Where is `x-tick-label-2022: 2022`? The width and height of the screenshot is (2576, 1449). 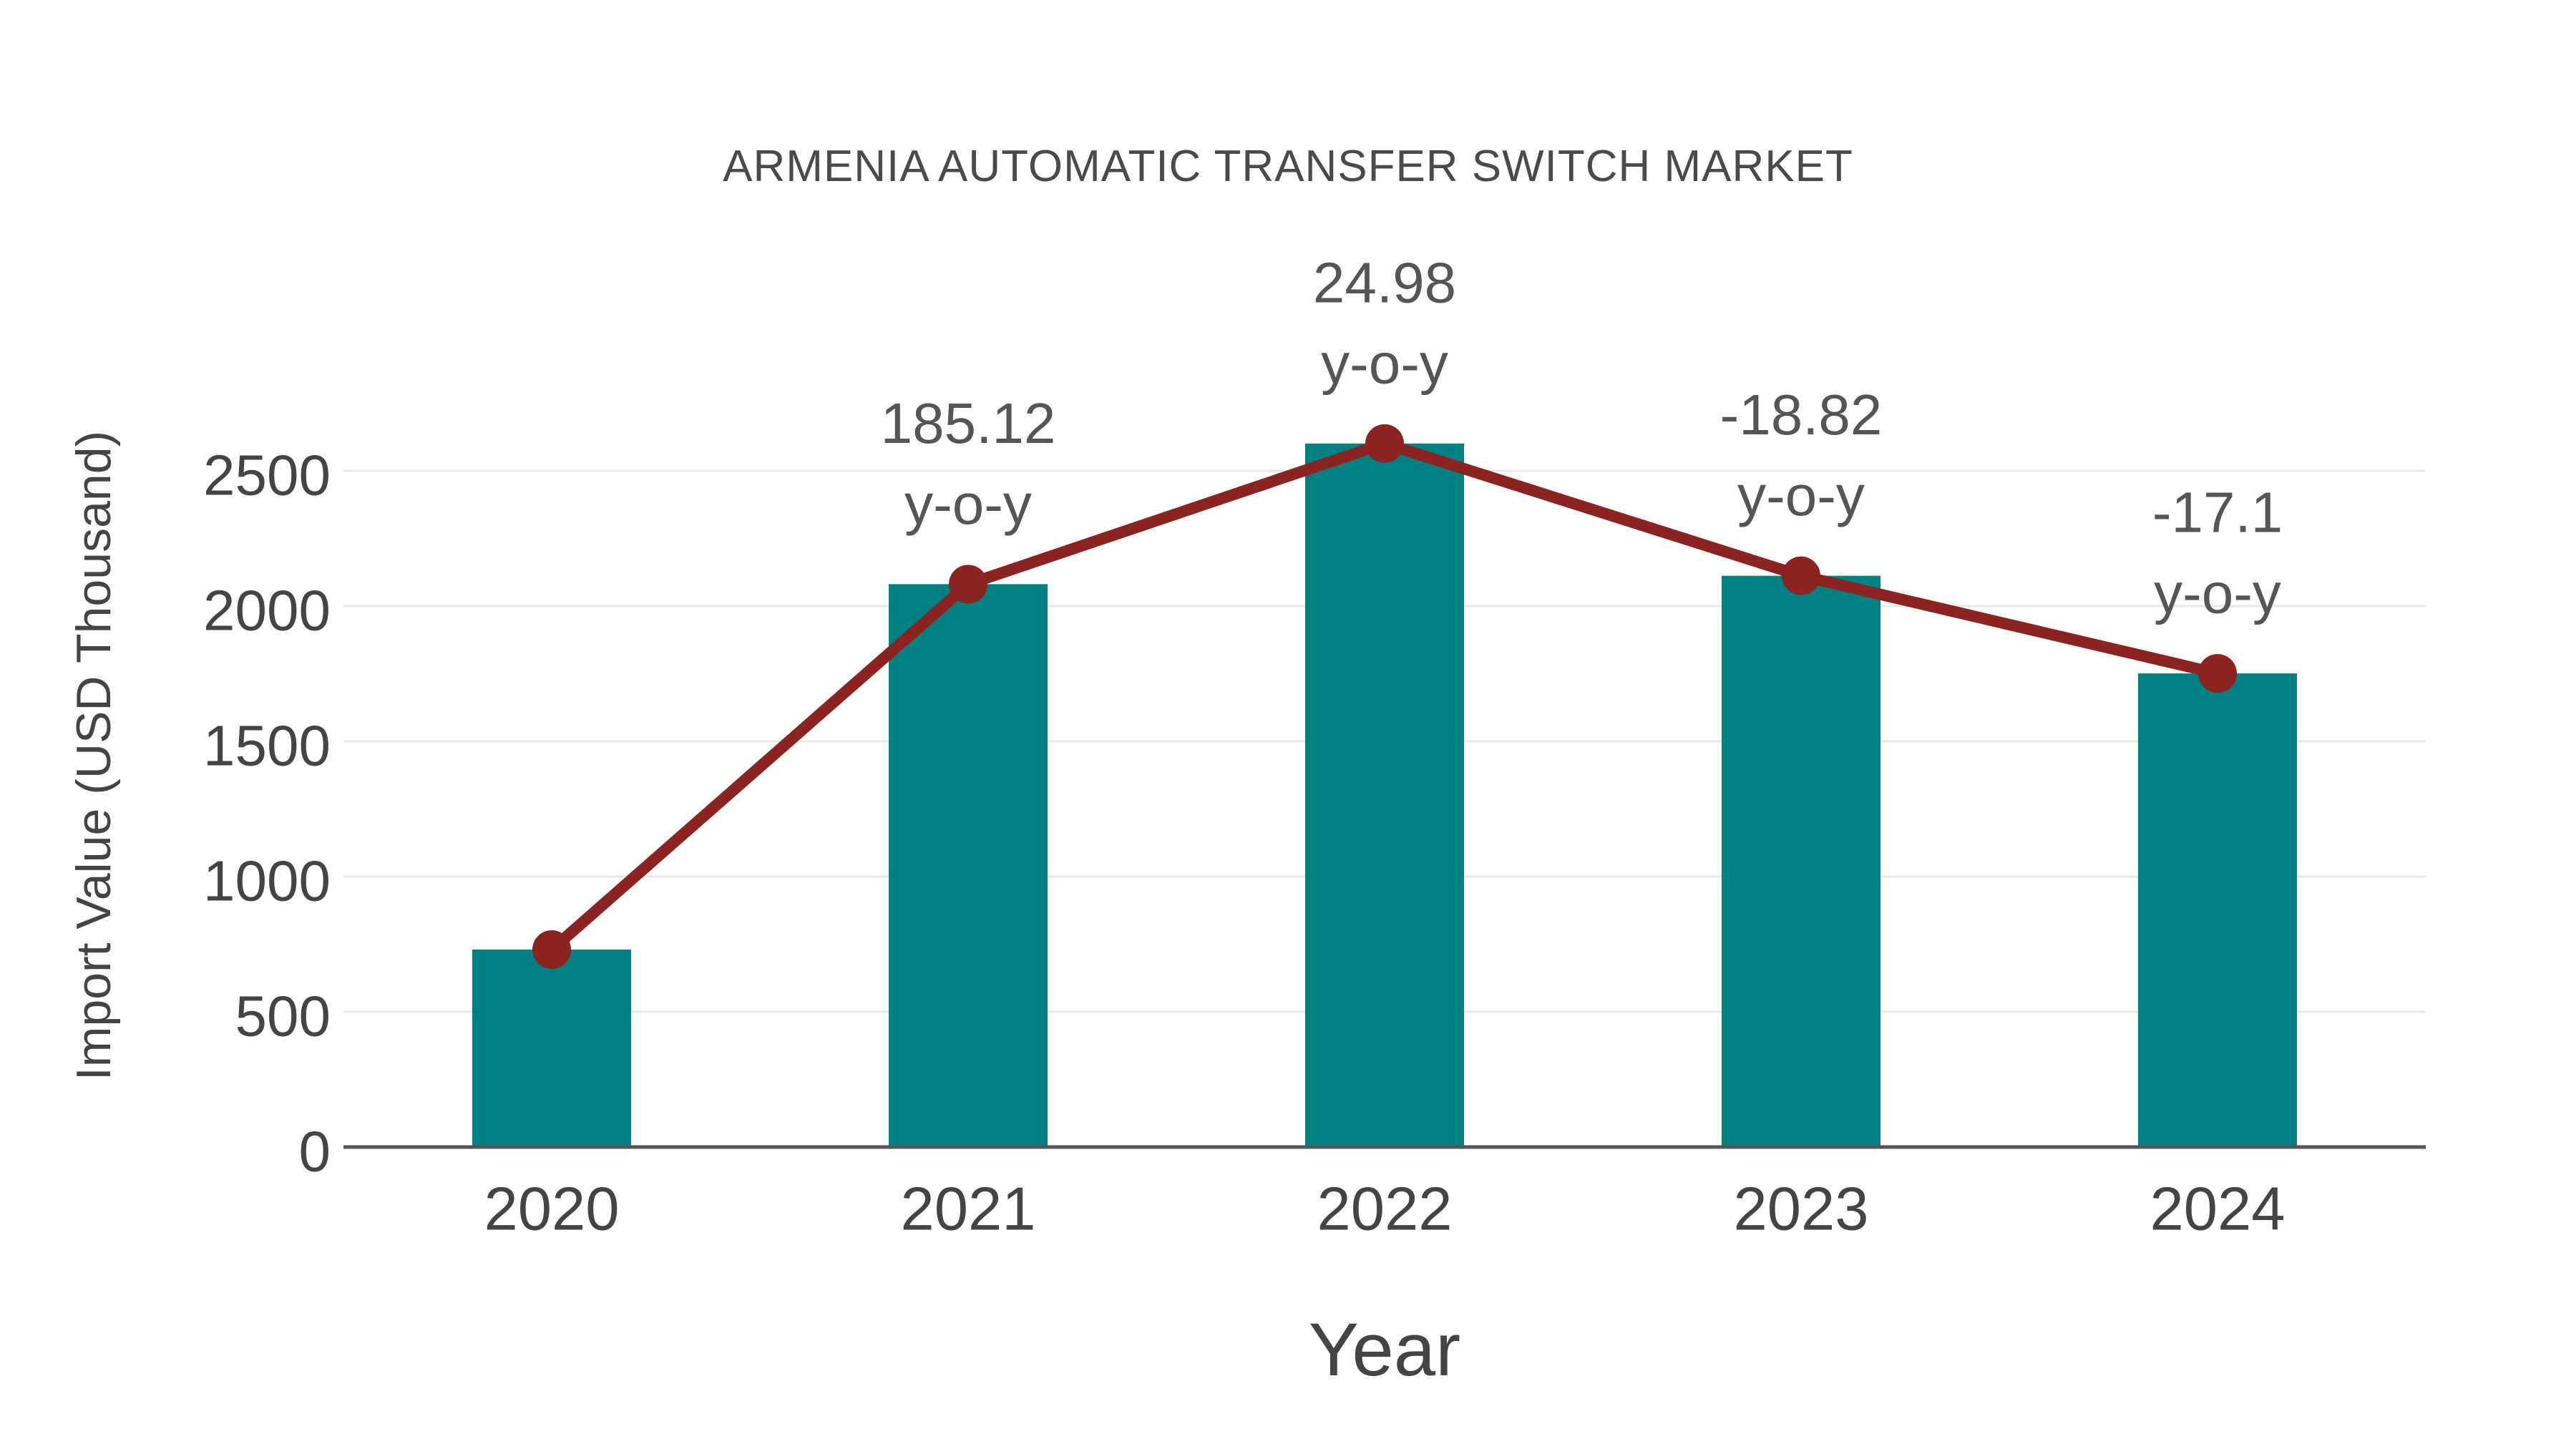 x-tick-label-2022: 2022 is located at coordinates (1384, 1210).